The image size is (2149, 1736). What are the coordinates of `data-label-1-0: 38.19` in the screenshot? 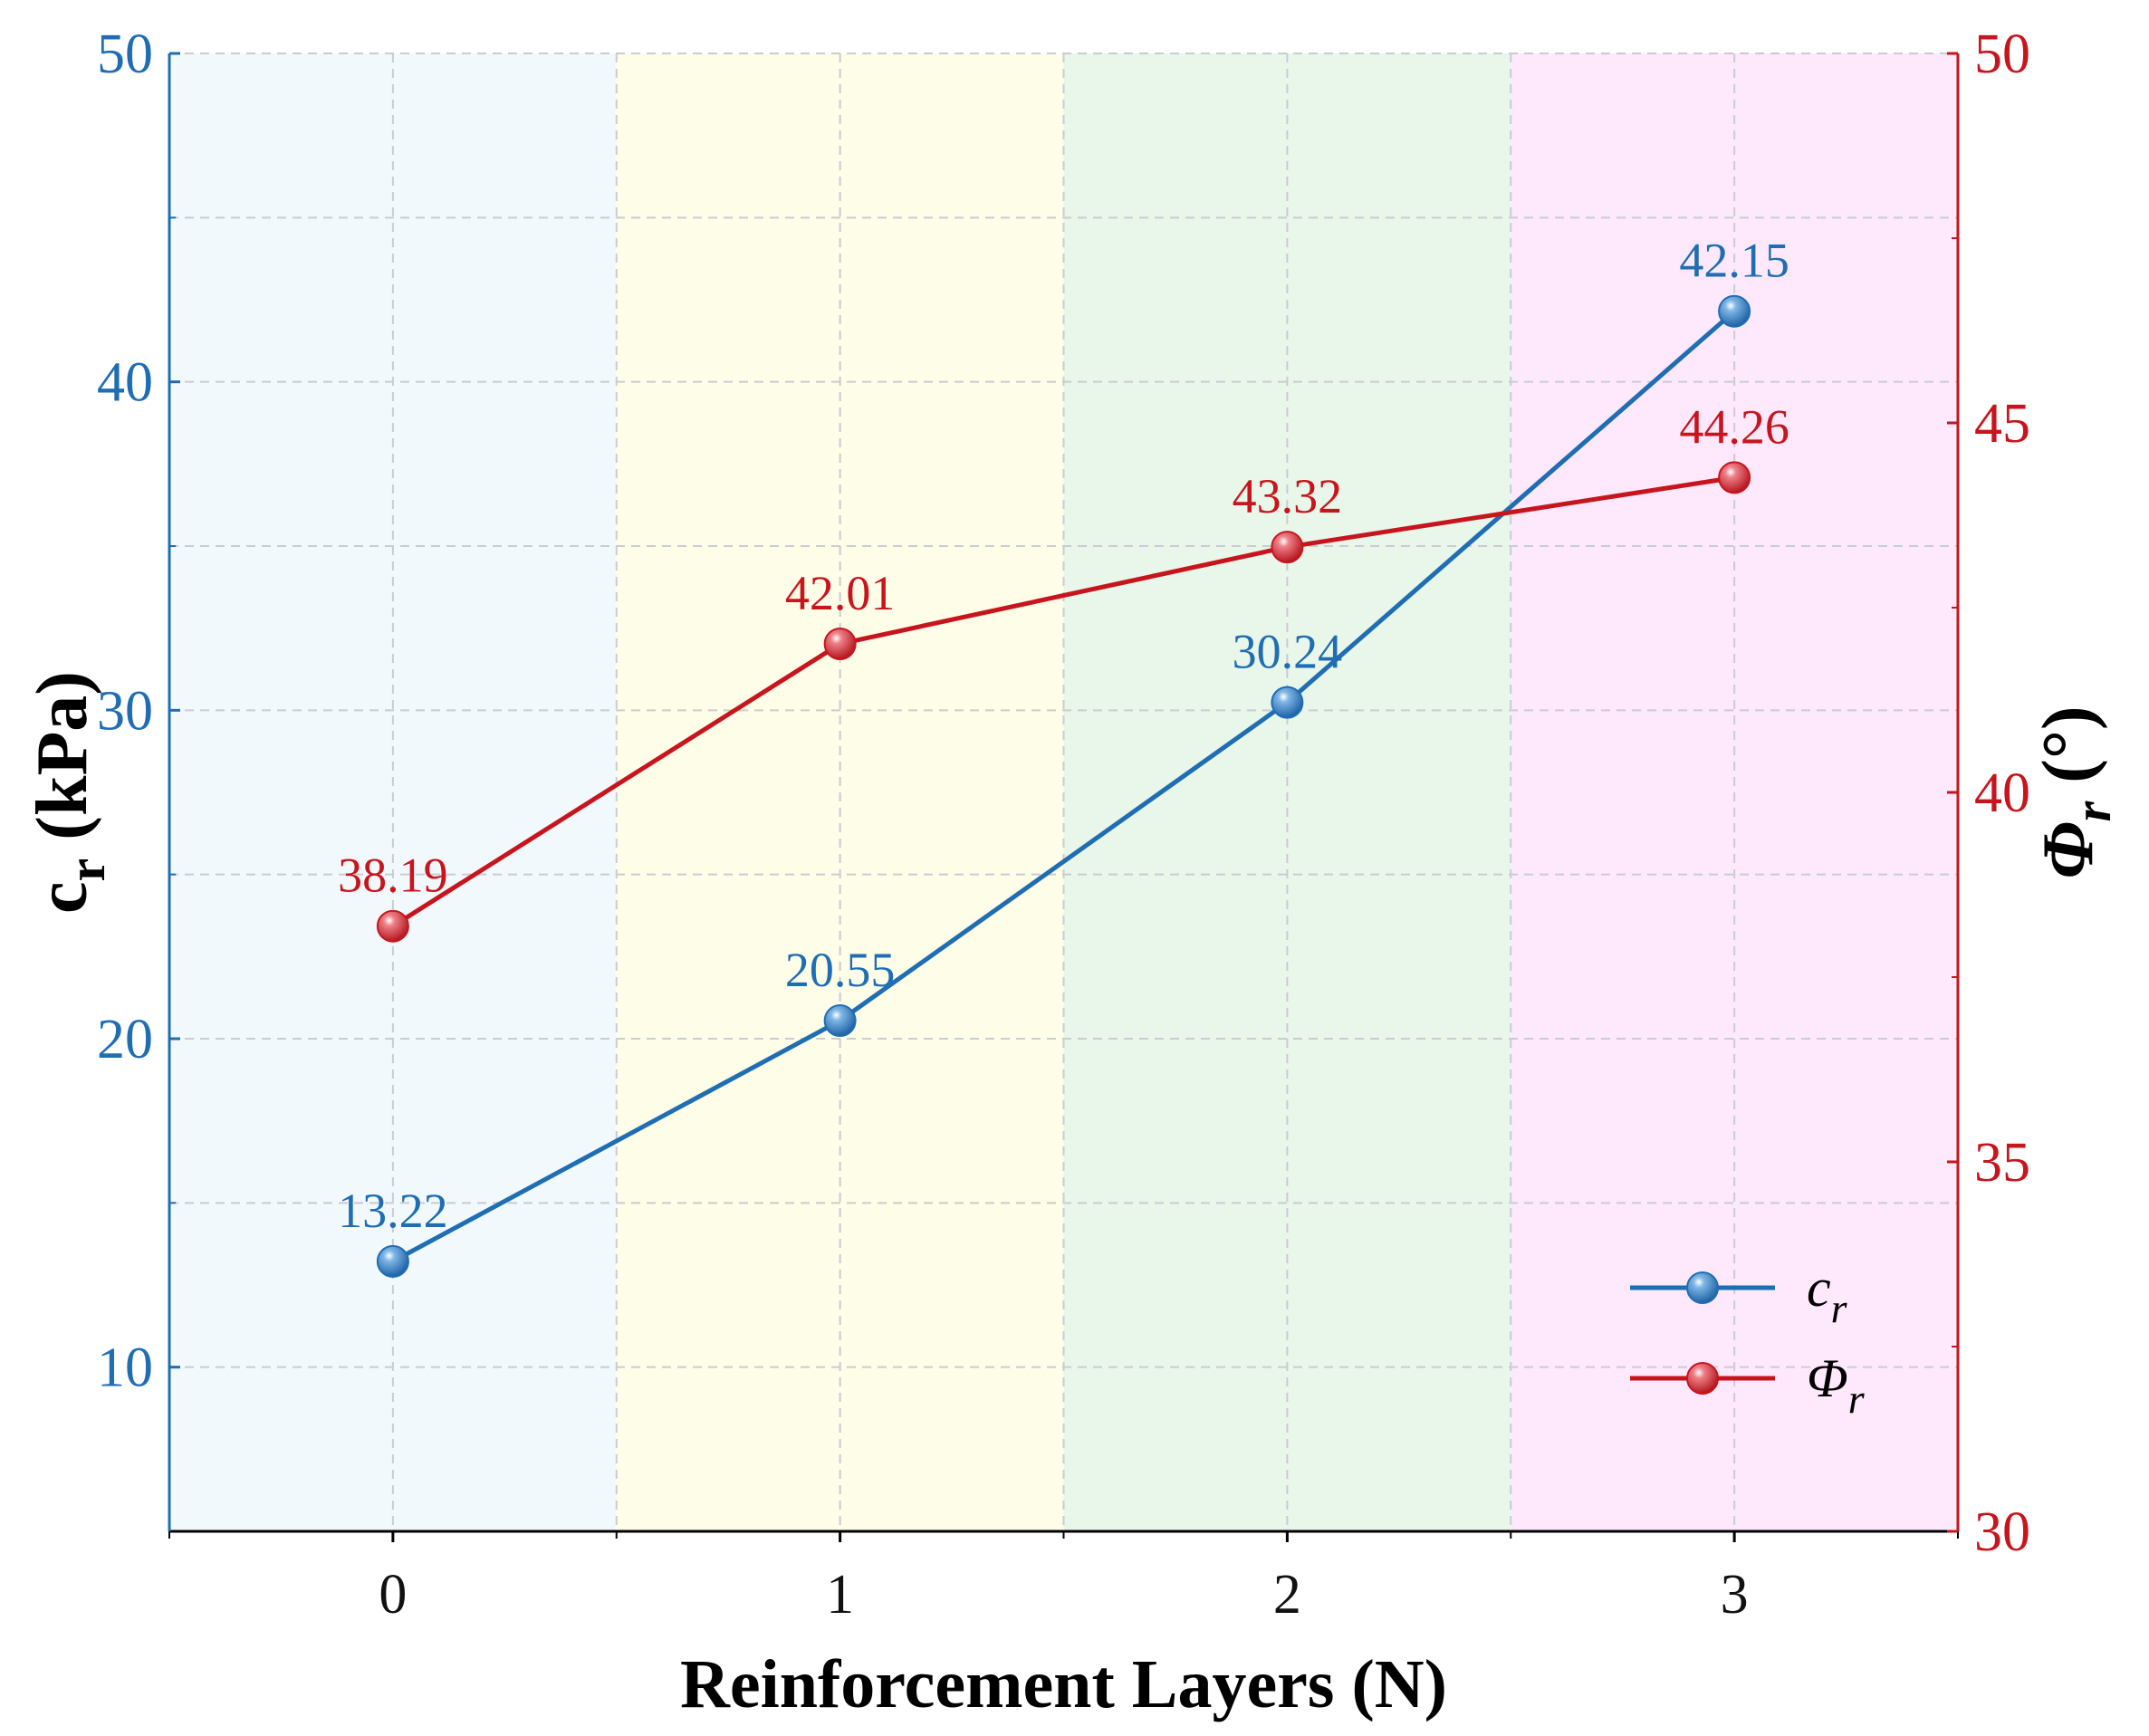 It's located at (393, 876).